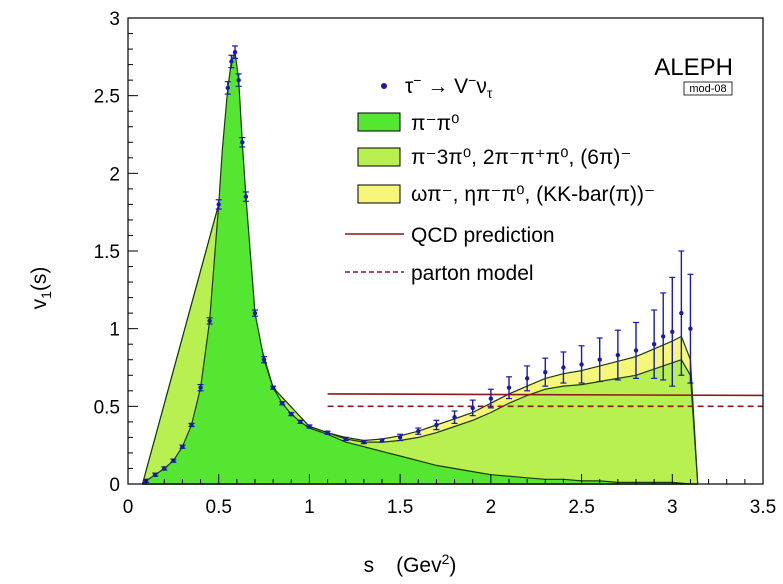 The height and width of the screenshot is (584, 783). What do you see at coordinates (490, 93) in the screenshot?
I see `legend-data-nu-sub: τ` at bounding box center [490, 93].